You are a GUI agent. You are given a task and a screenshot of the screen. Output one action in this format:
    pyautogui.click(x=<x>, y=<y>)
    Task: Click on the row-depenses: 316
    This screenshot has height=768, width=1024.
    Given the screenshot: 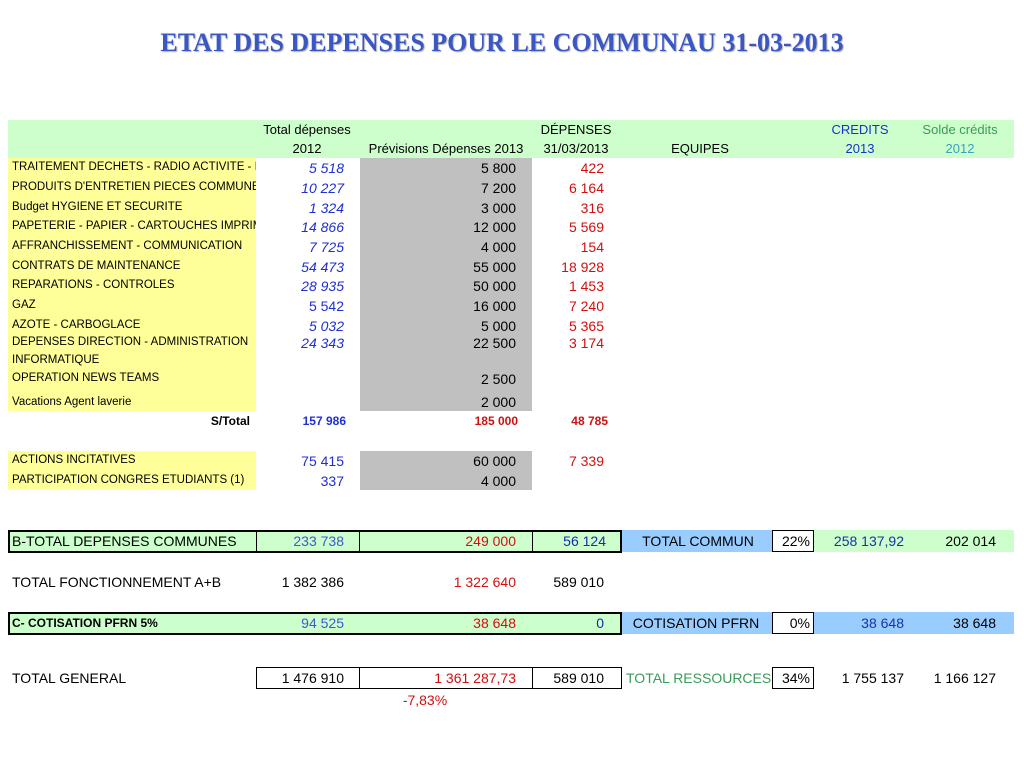 What is the action you would take?
    pyautogui.click(x=592, y=208)
    